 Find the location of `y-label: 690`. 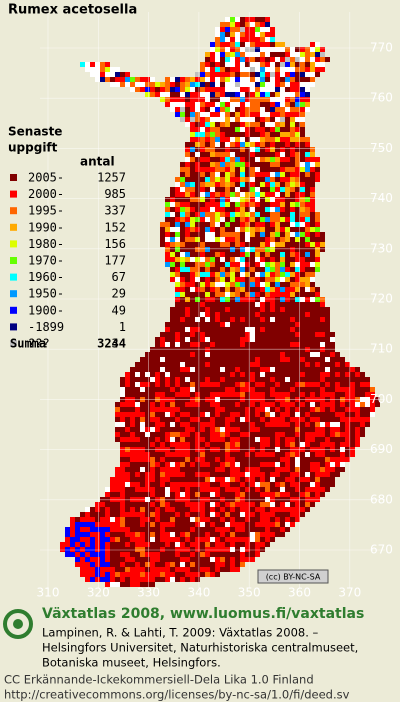

y-label: 690 is located at coordinates (381, 449).